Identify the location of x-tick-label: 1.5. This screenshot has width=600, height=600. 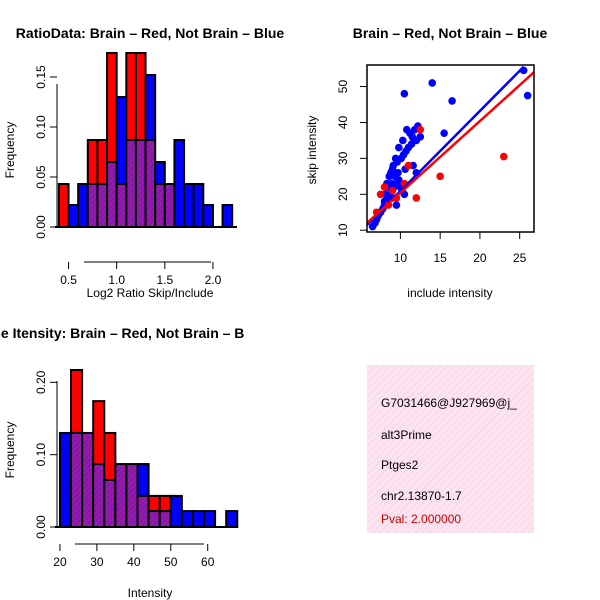
(164, 280).